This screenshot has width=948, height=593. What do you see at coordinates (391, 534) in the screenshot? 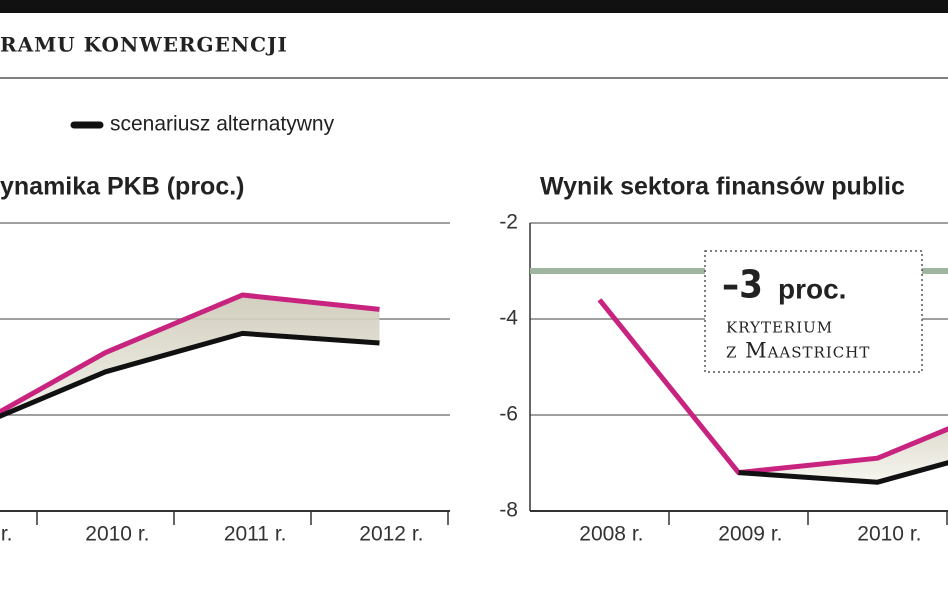
I see `x-tick-label: 2012 r.` at bounding box center [391, 534].